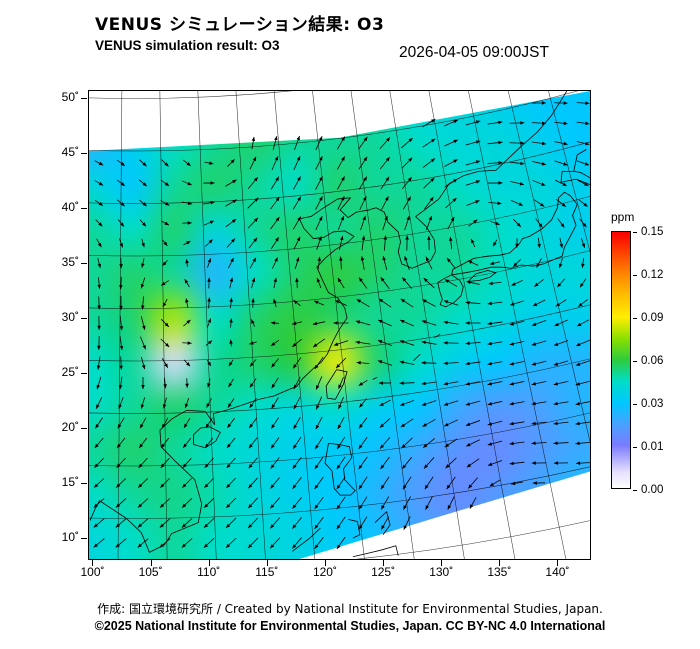 The width and height of the screenshot is (700, 649). Describe the element at coordinates (324, 572) in the screenshot. I see `lon-tick-label: 120˚` at that location.